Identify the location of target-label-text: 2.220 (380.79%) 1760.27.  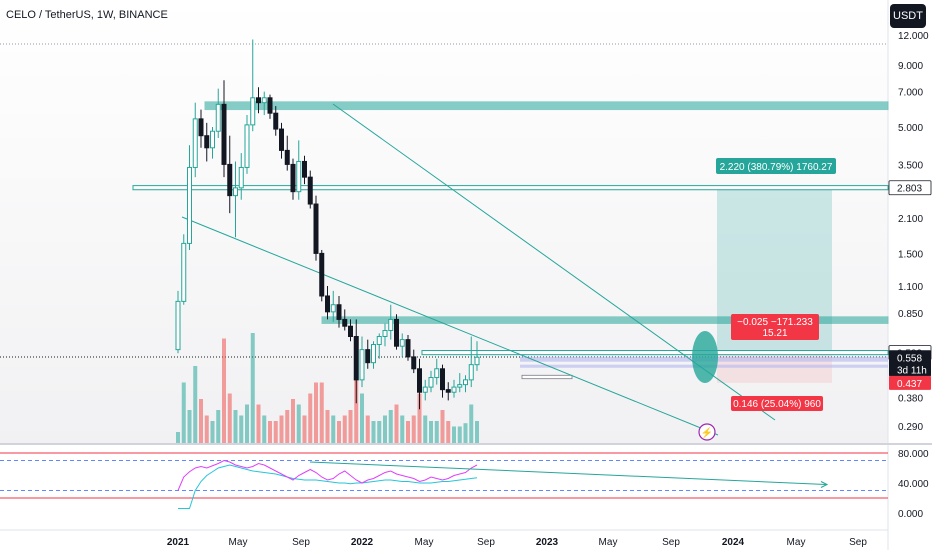
(776, 167).